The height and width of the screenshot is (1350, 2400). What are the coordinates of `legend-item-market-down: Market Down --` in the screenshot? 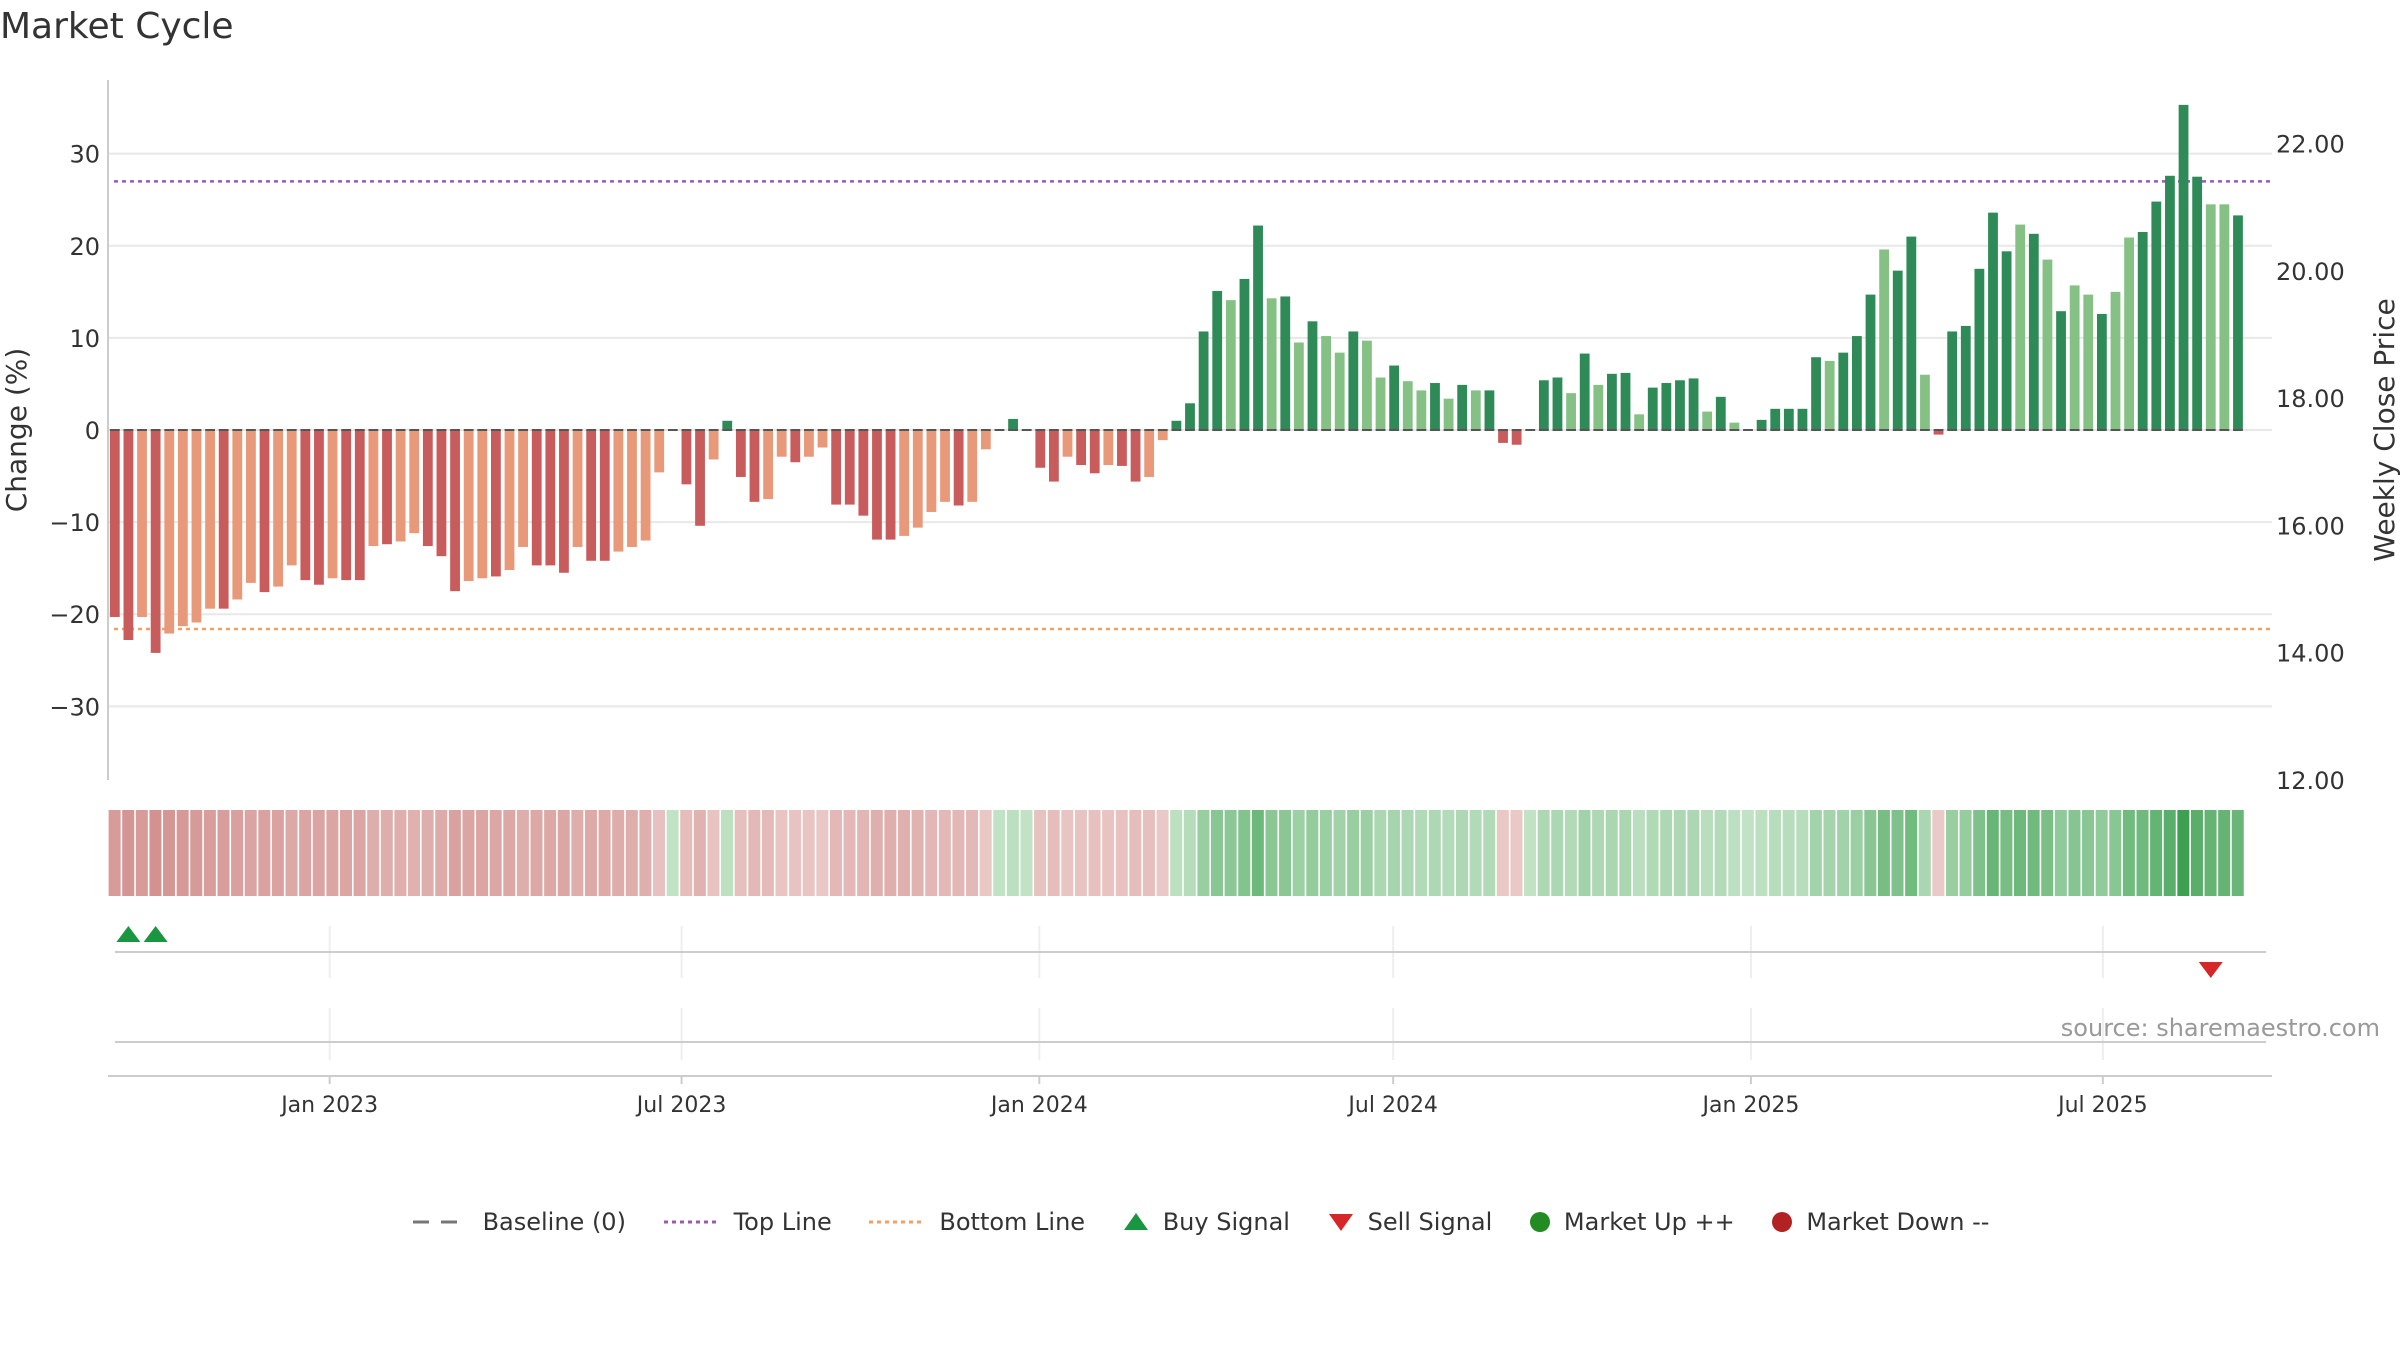 It's located at (1879, 1222).